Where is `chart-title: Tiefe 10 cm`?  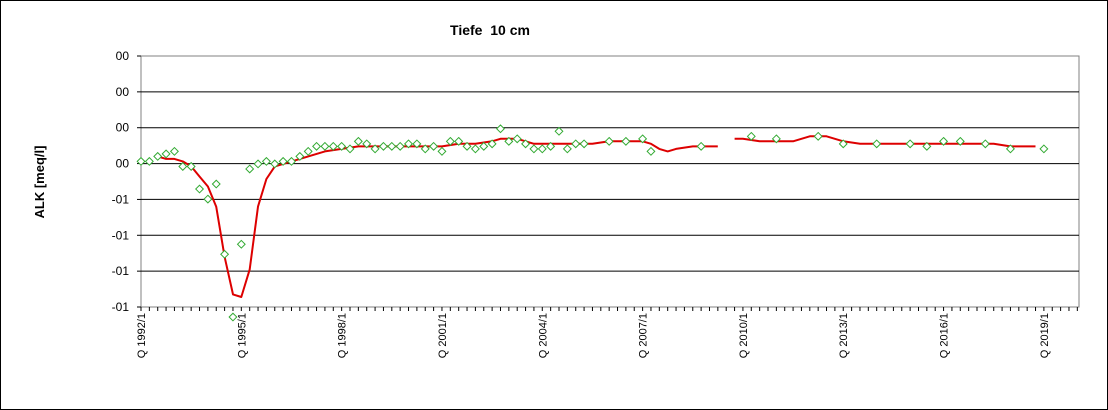 chart-title: Tiefe 10 cm is located at coordinates (490, 30).